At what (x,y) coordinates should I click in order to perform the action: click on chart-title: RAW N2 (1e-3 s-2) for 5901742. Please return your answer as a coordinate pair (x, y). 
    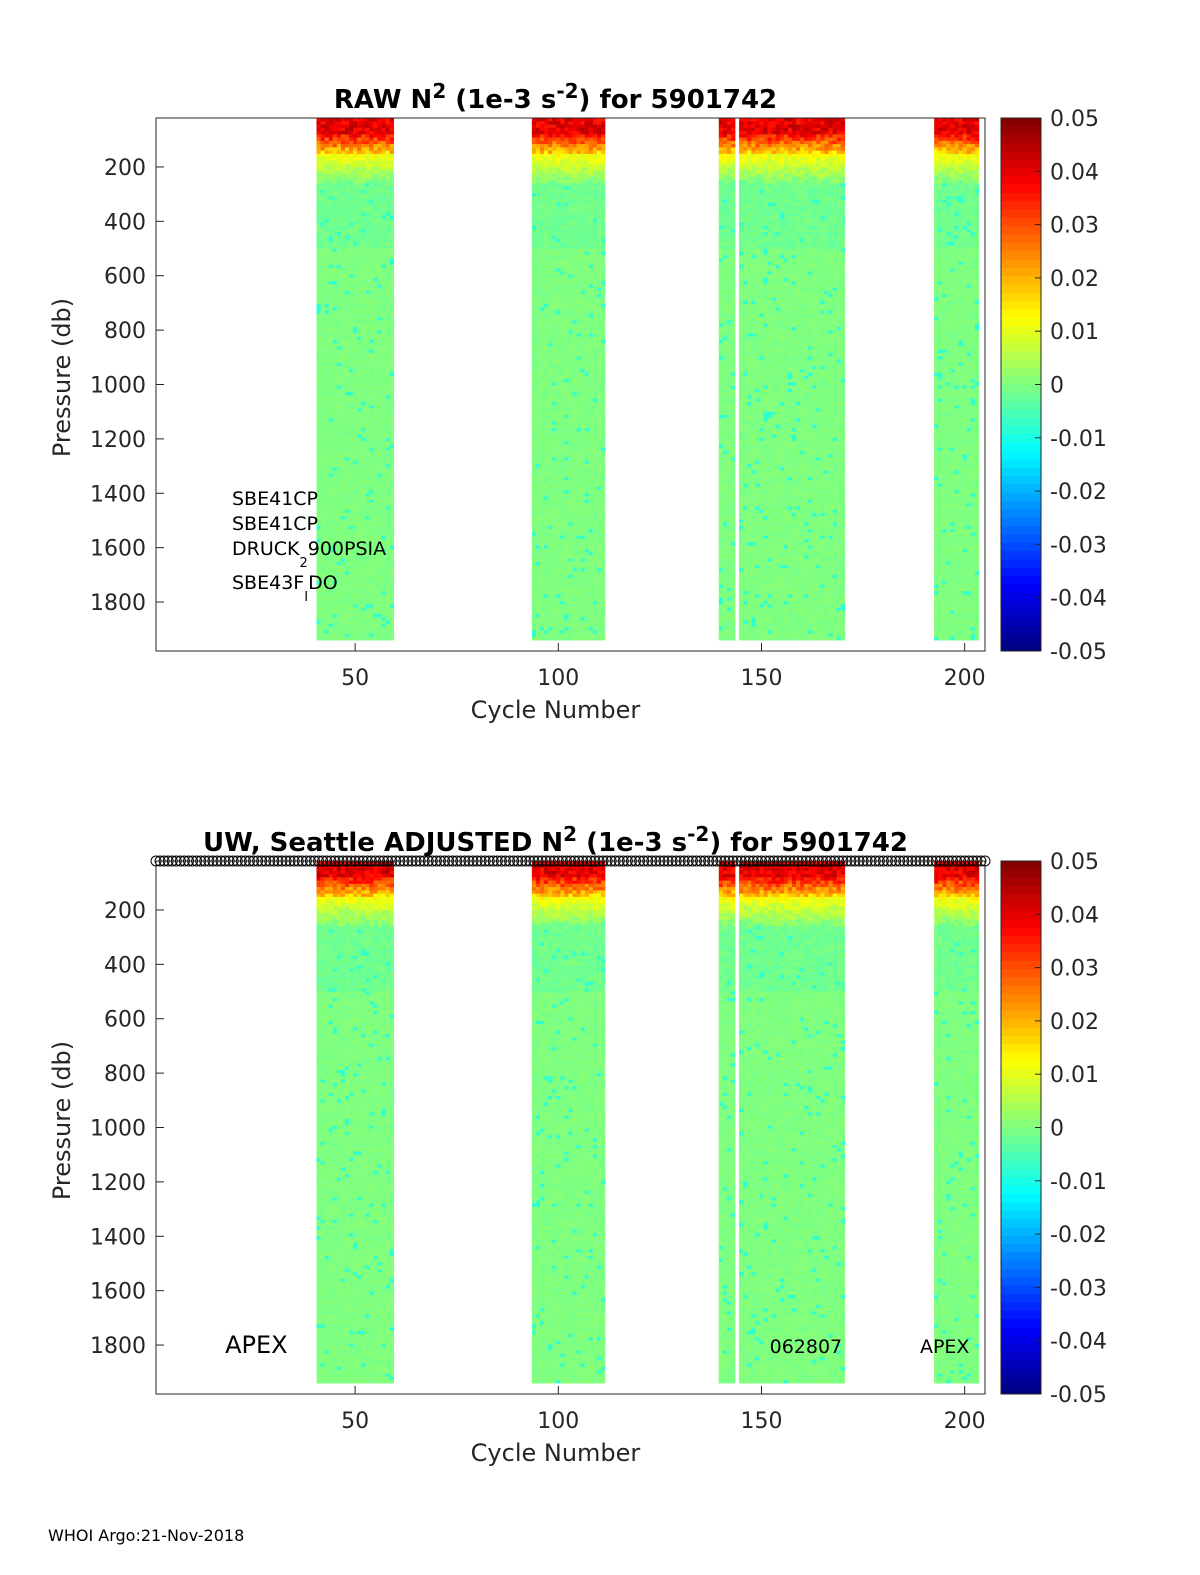
    Looking at the image, I should click on (555, 97).